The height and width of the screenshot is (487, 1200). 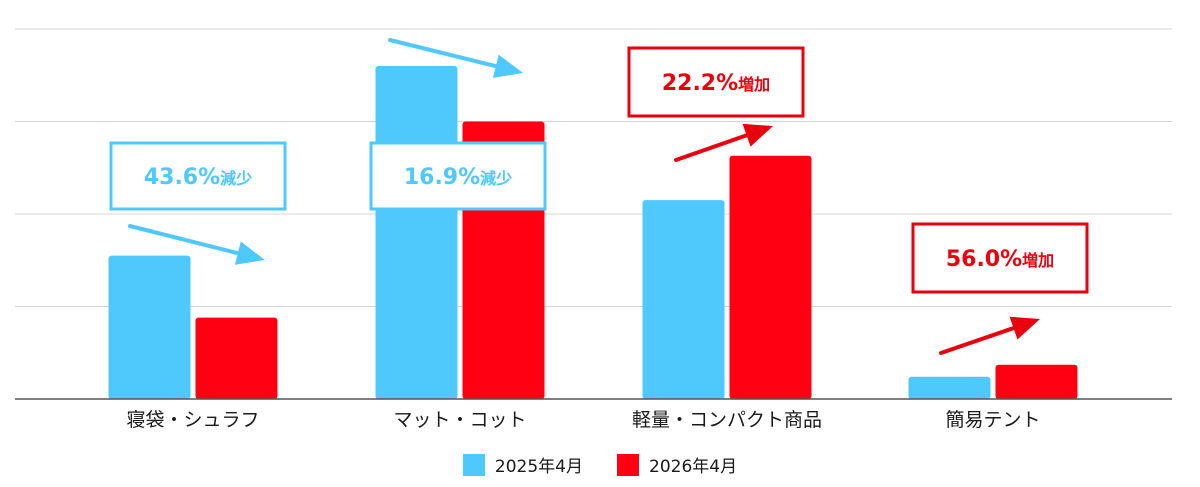 What do you see at coordinates (538, 467) in the screenshot?
I see `legend-label-2025: 2025年4月` at bounding box center [538, 467].